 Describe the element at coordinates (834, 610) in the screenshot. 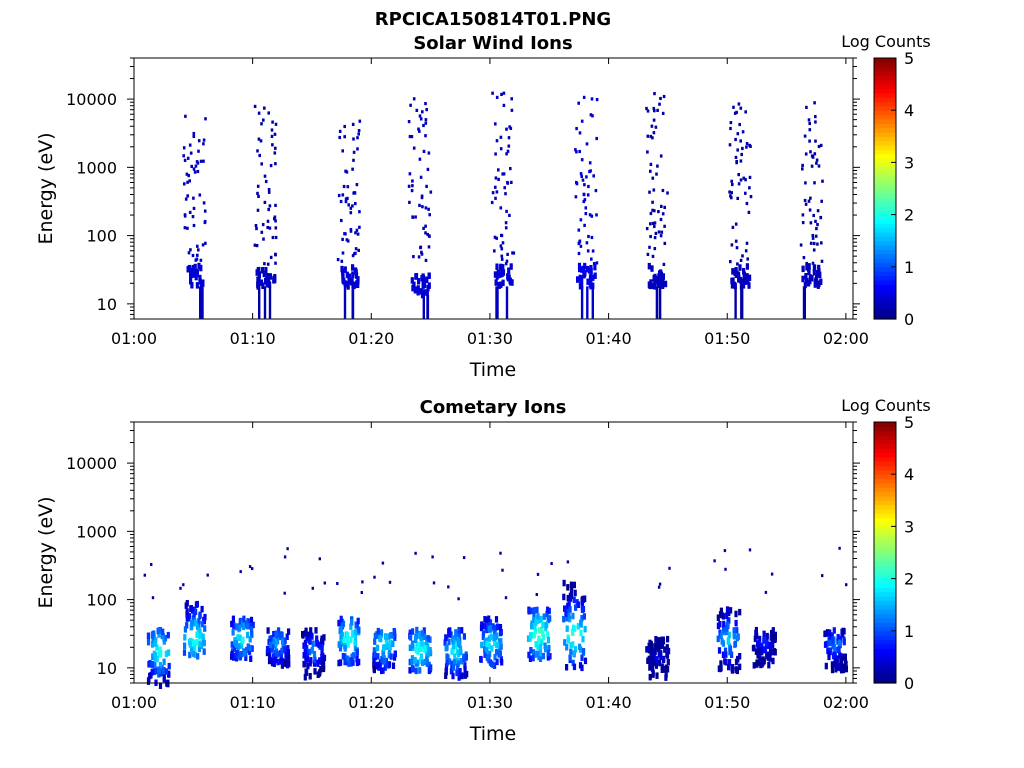

I see `burst` at that location.